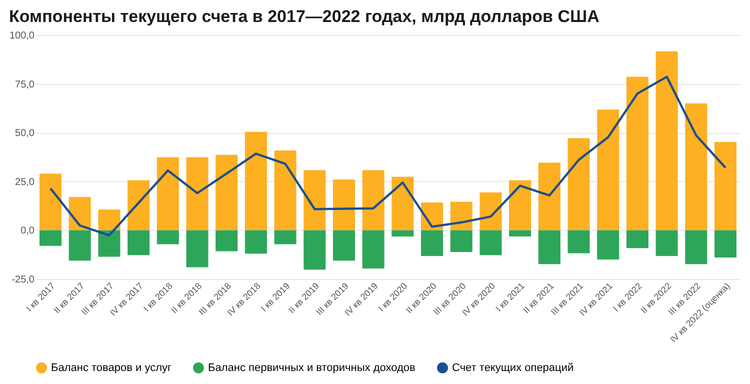 The height and width of the screenshot is (384, 750). I want to click on legend-label: Счет текущих операций, so click(513, 368).